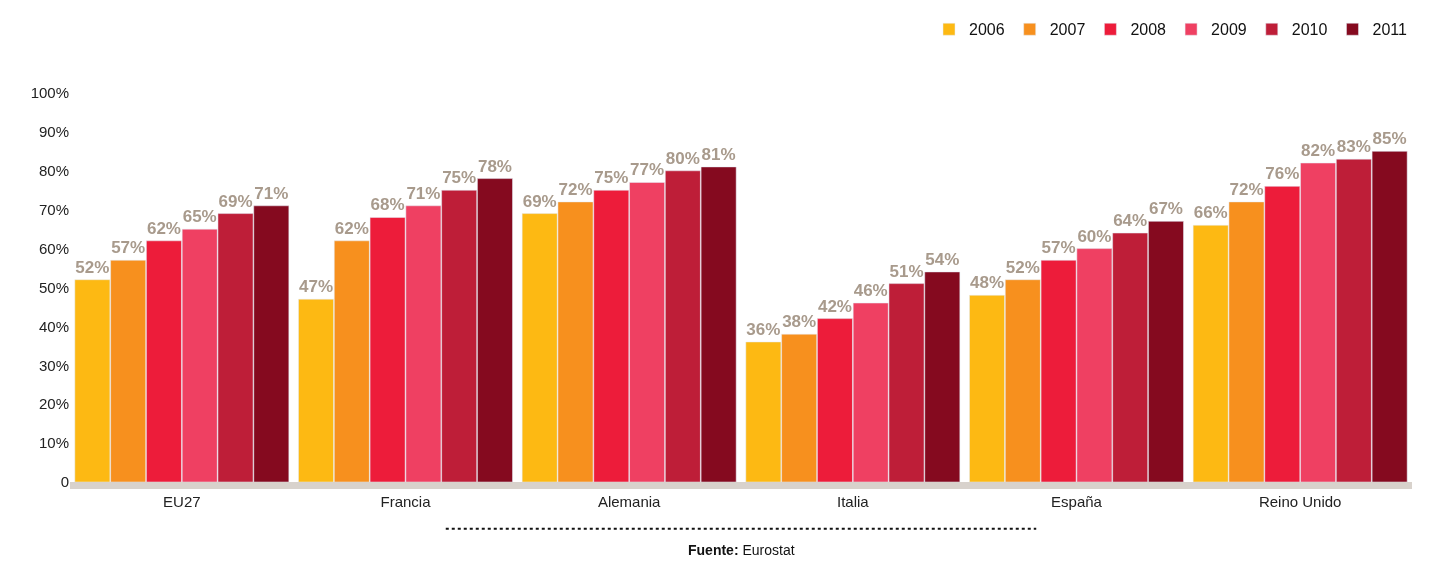 The height and width of the screenshot is (572, 1432). I want to click on data-label: 66%, so click(1210, 213).